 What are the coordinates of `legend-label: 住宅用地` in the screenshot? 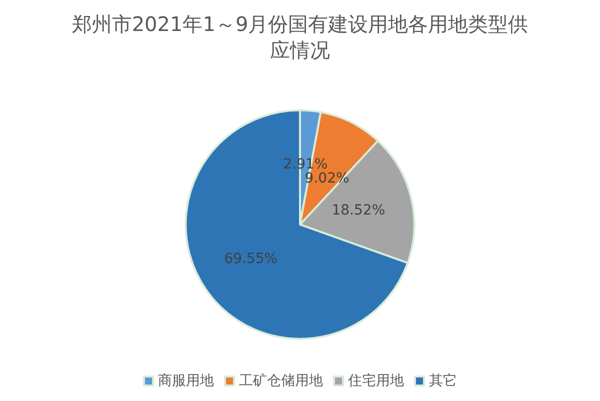 It's located at (375, 381).